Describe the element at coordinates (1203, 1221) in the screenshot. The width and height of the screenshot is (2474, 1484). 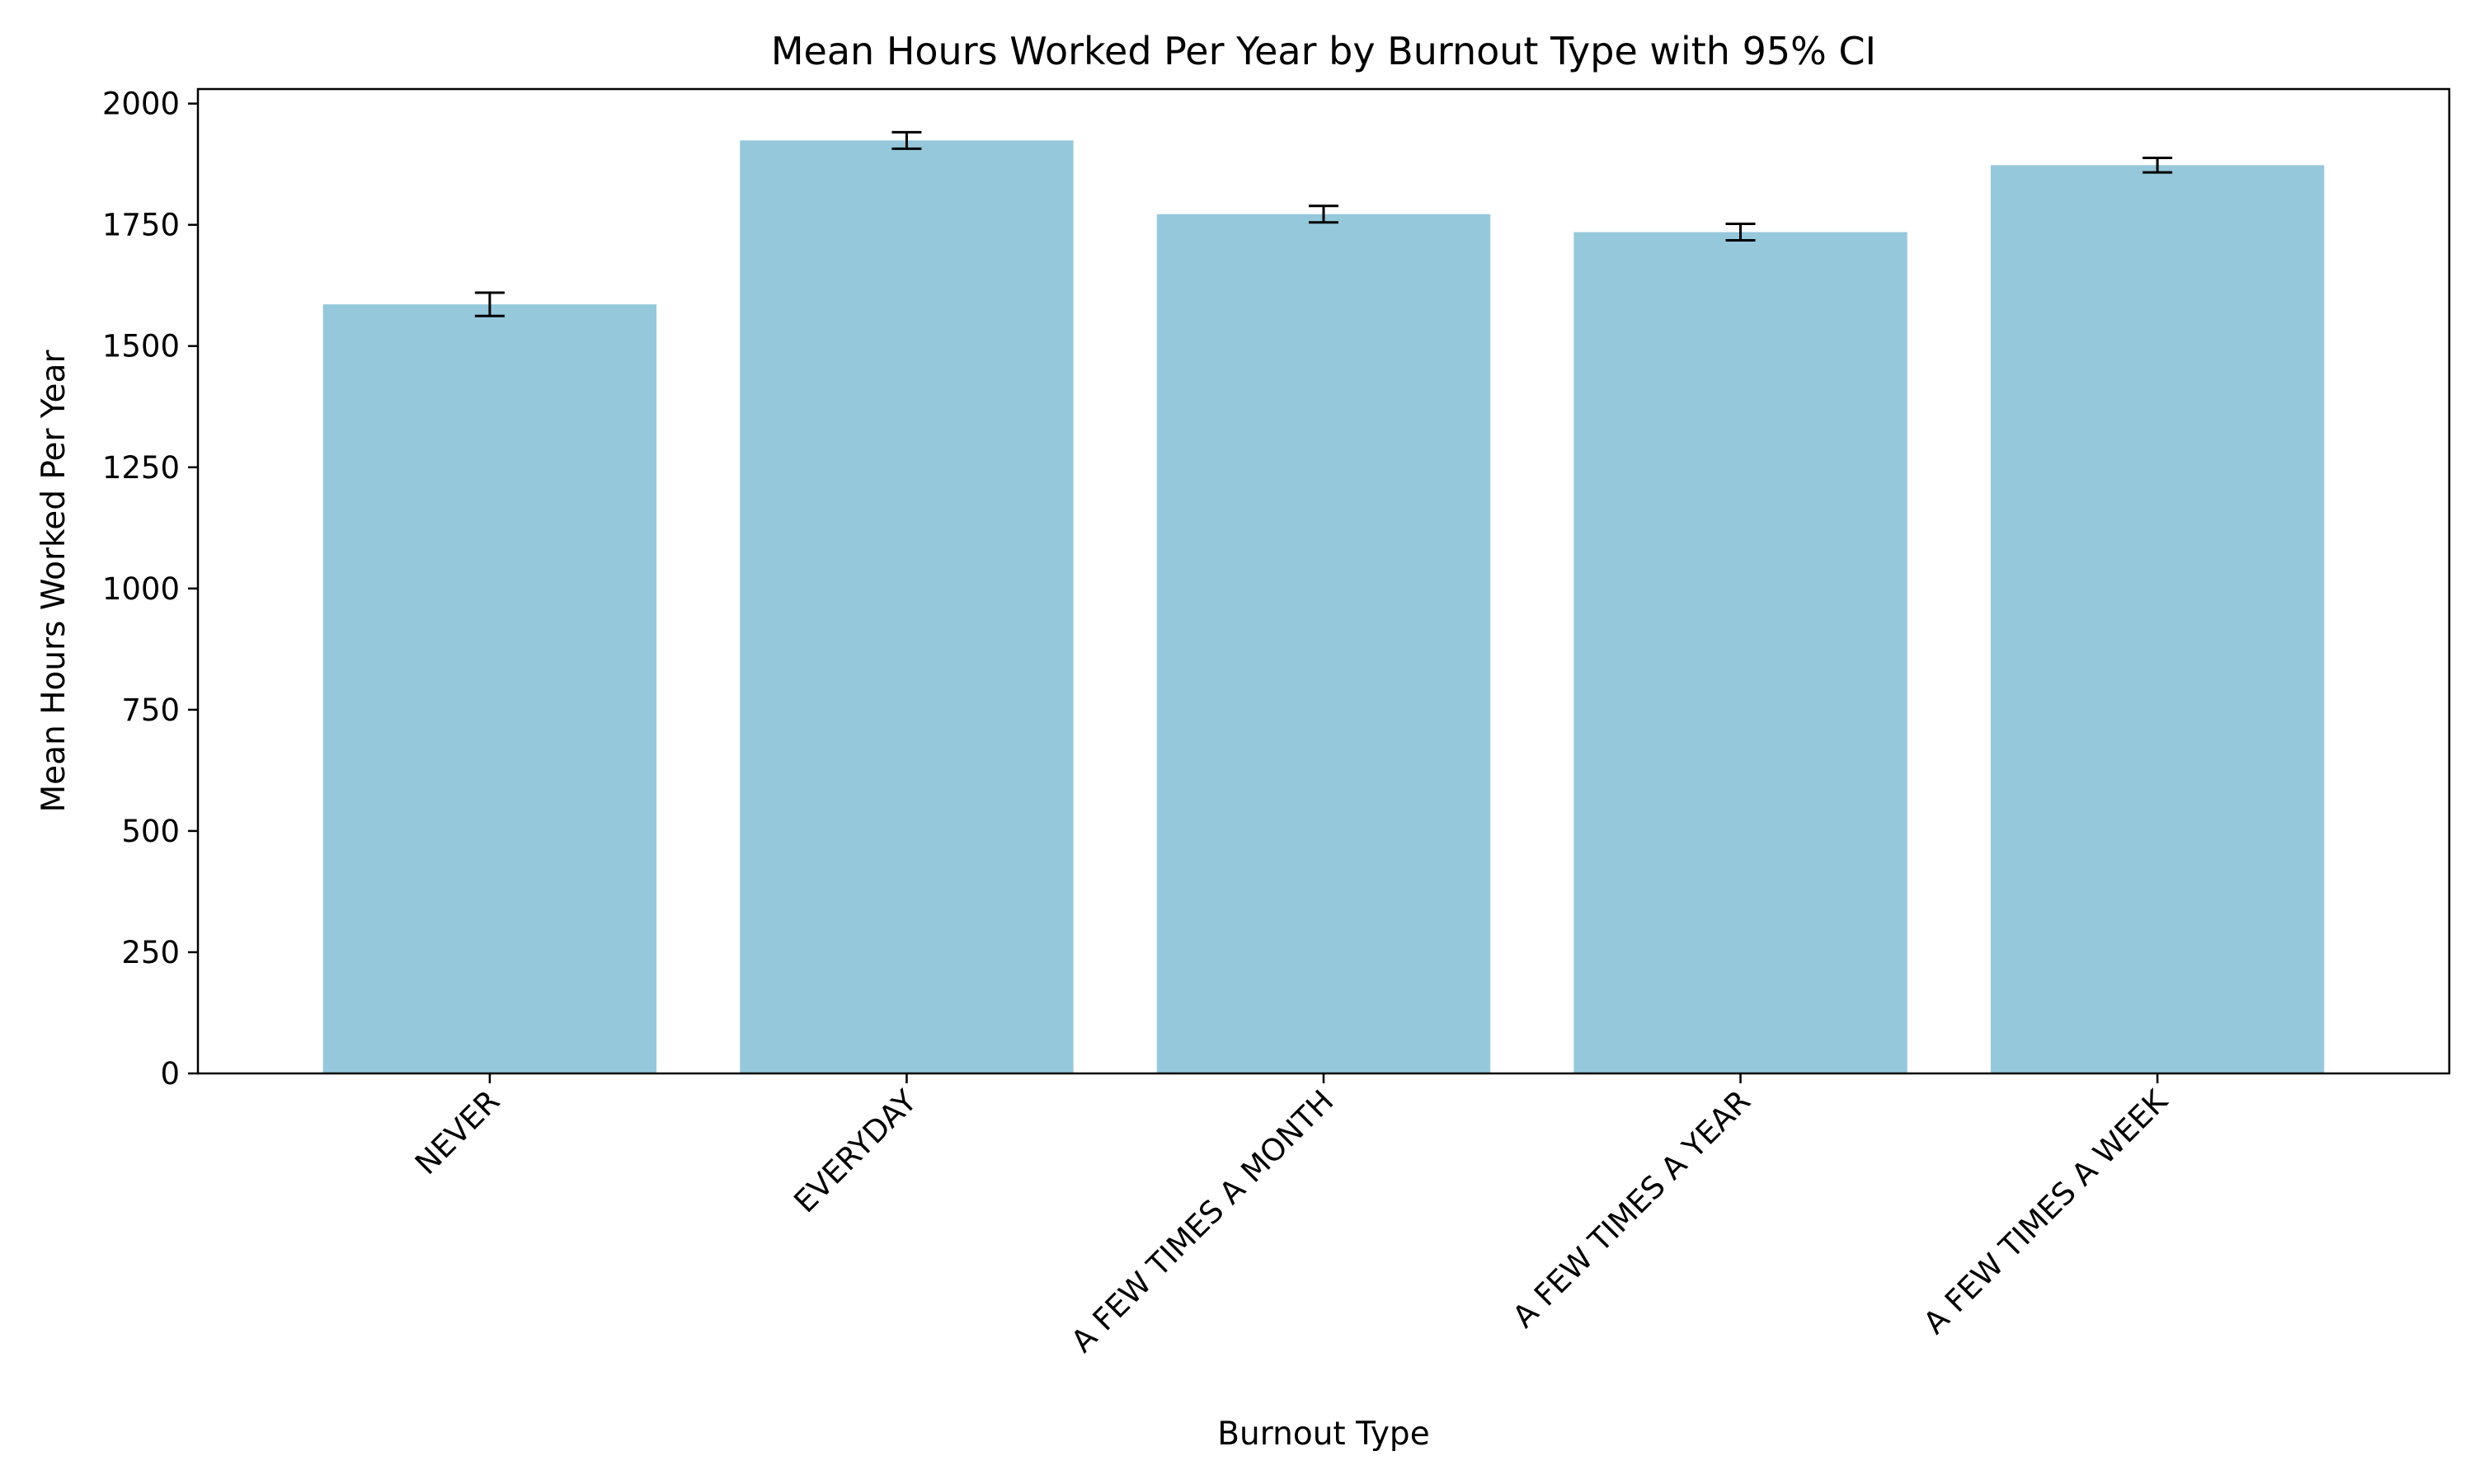
I see `x-tick-label: A FEW TIMES A MONTH` at that location.